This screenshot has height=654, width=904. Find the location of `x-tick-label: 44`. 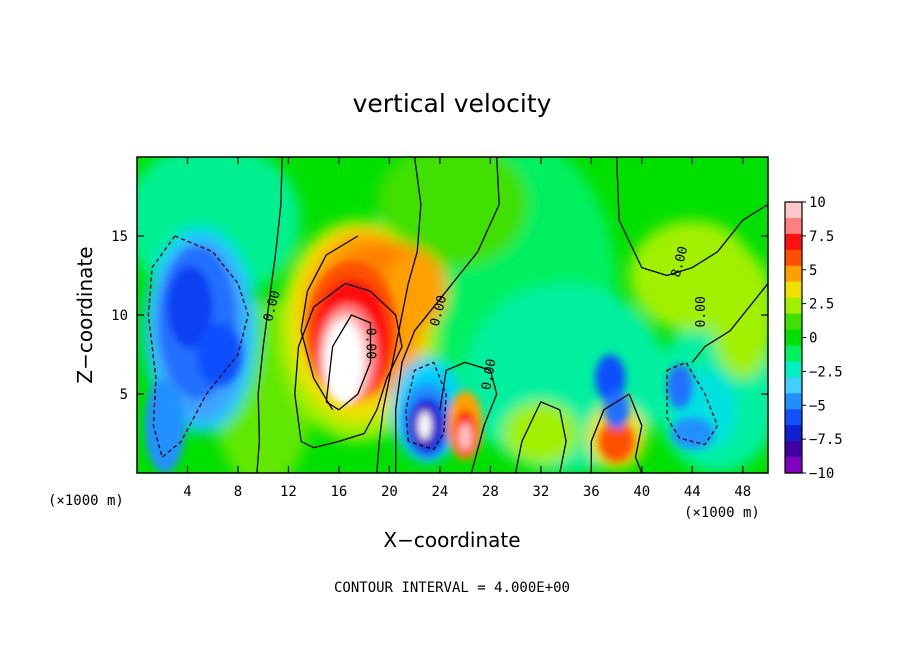

x-tick-label: 44 is located at coordinates (692, 492).